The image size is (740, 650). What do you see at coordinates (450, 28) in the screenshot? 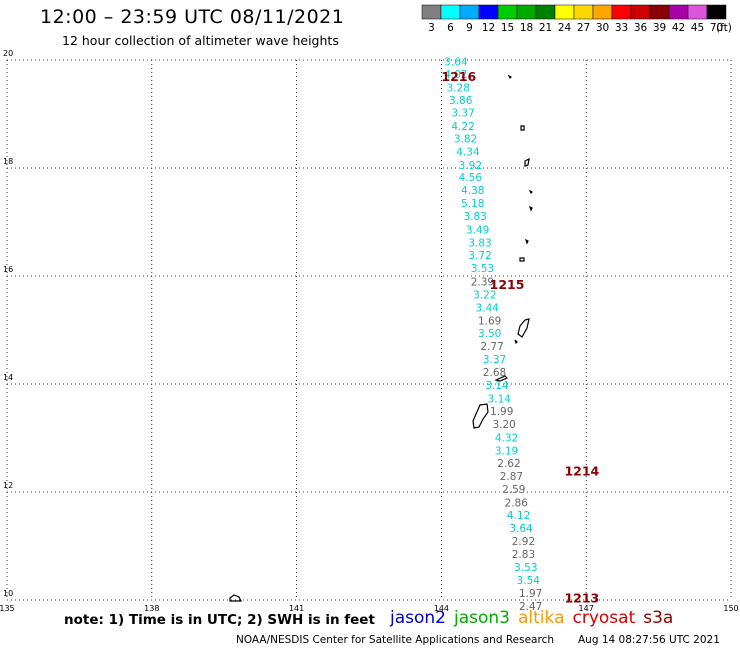
I see `legend-bin-label: 6` at bounding box center [450, 28].